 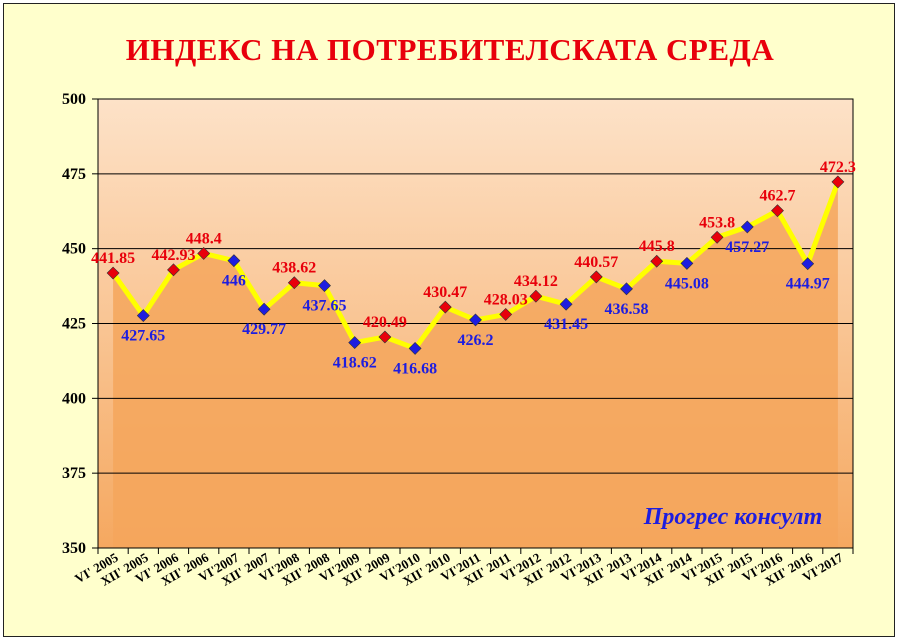 I want to click on y-tick-label: 350, so click(x=74, y=548).